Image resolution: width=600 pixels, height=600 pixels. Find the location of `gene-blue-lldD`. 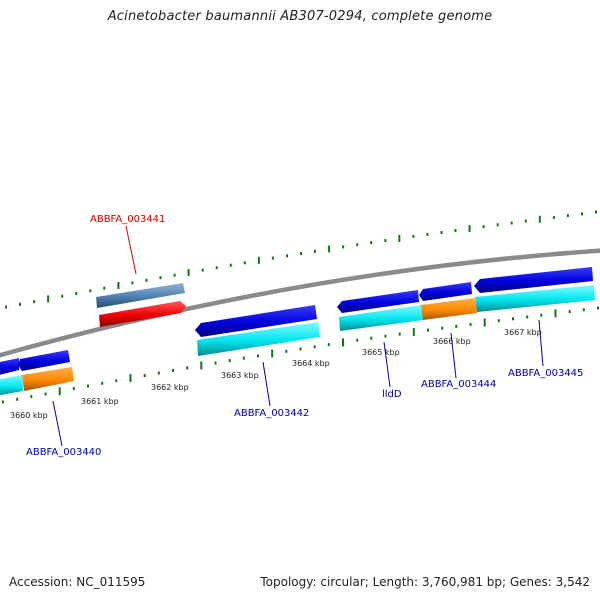

gene-blue-lldD is located at coordinates (378, 301).